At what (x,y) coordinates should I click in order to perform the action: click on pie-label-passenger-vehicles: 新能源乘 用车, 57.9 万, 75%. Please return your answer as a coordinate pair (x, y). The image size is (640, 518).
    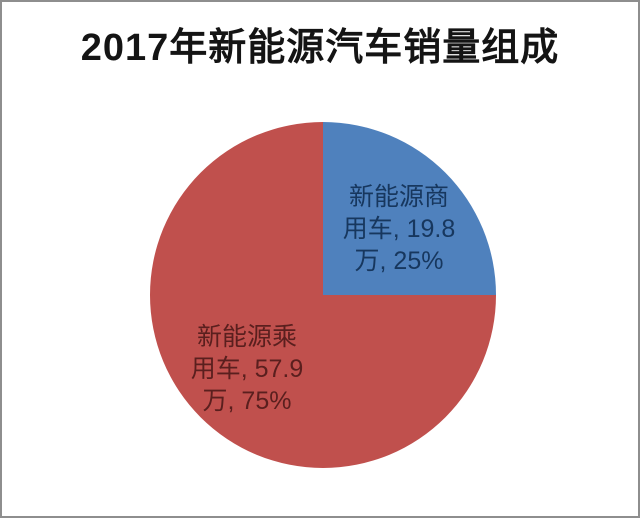
    Looking at the image, I should click on (247, 369).